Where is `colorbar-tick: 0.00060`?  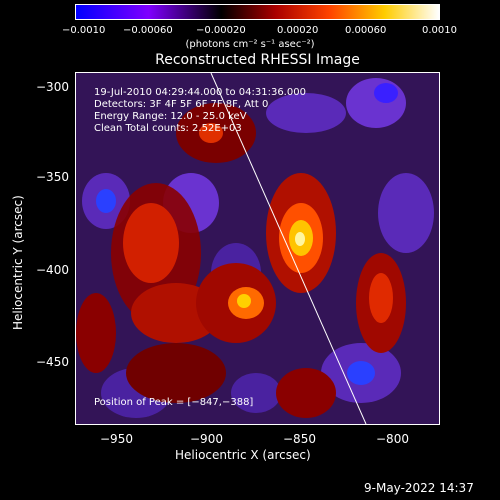
colorbar-tick: 0.00060 is located at coordinates (366, 30).